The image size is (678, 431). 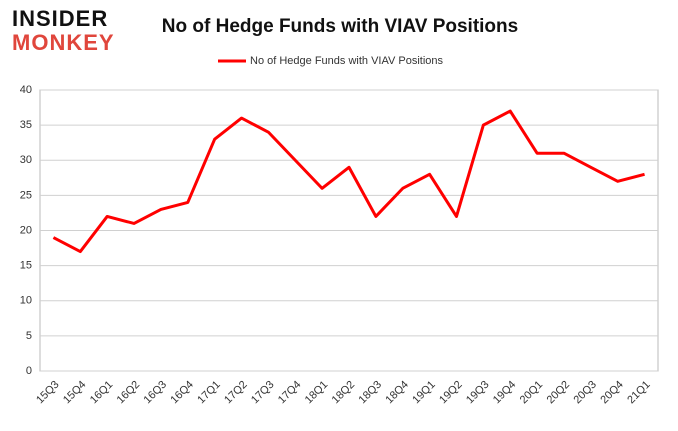 I want to click on x-tick-label: 17Q3, so click(x=263, y=393).